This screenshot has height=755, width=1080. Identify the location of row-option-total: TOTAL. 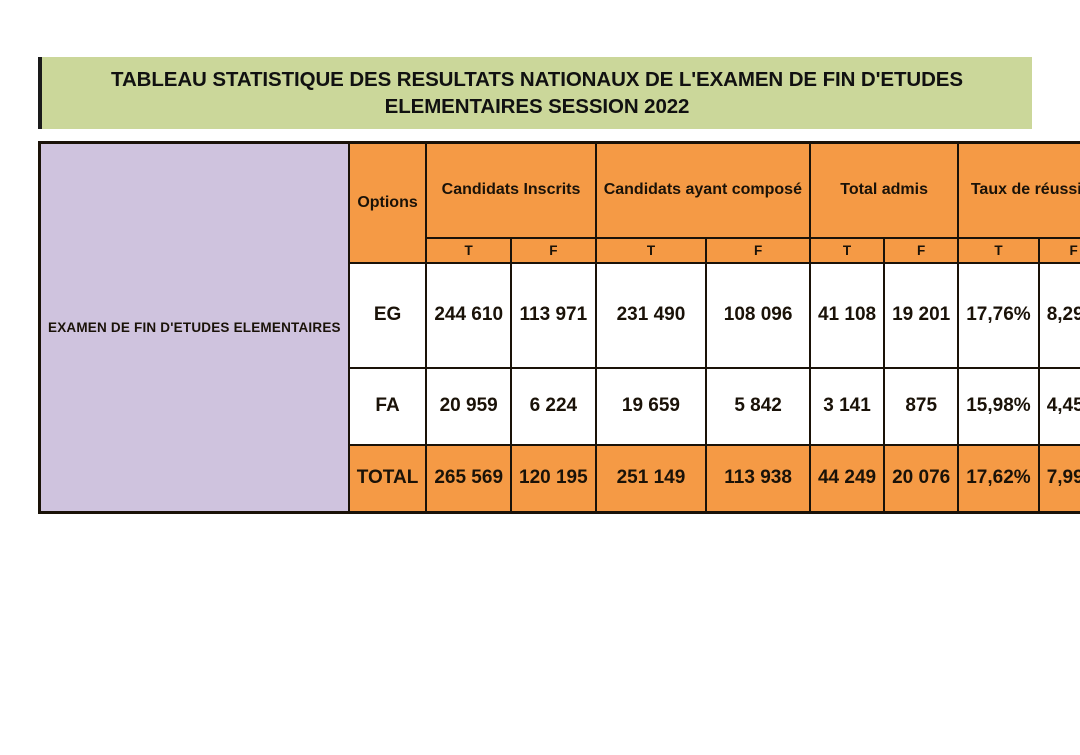
(387, 478).